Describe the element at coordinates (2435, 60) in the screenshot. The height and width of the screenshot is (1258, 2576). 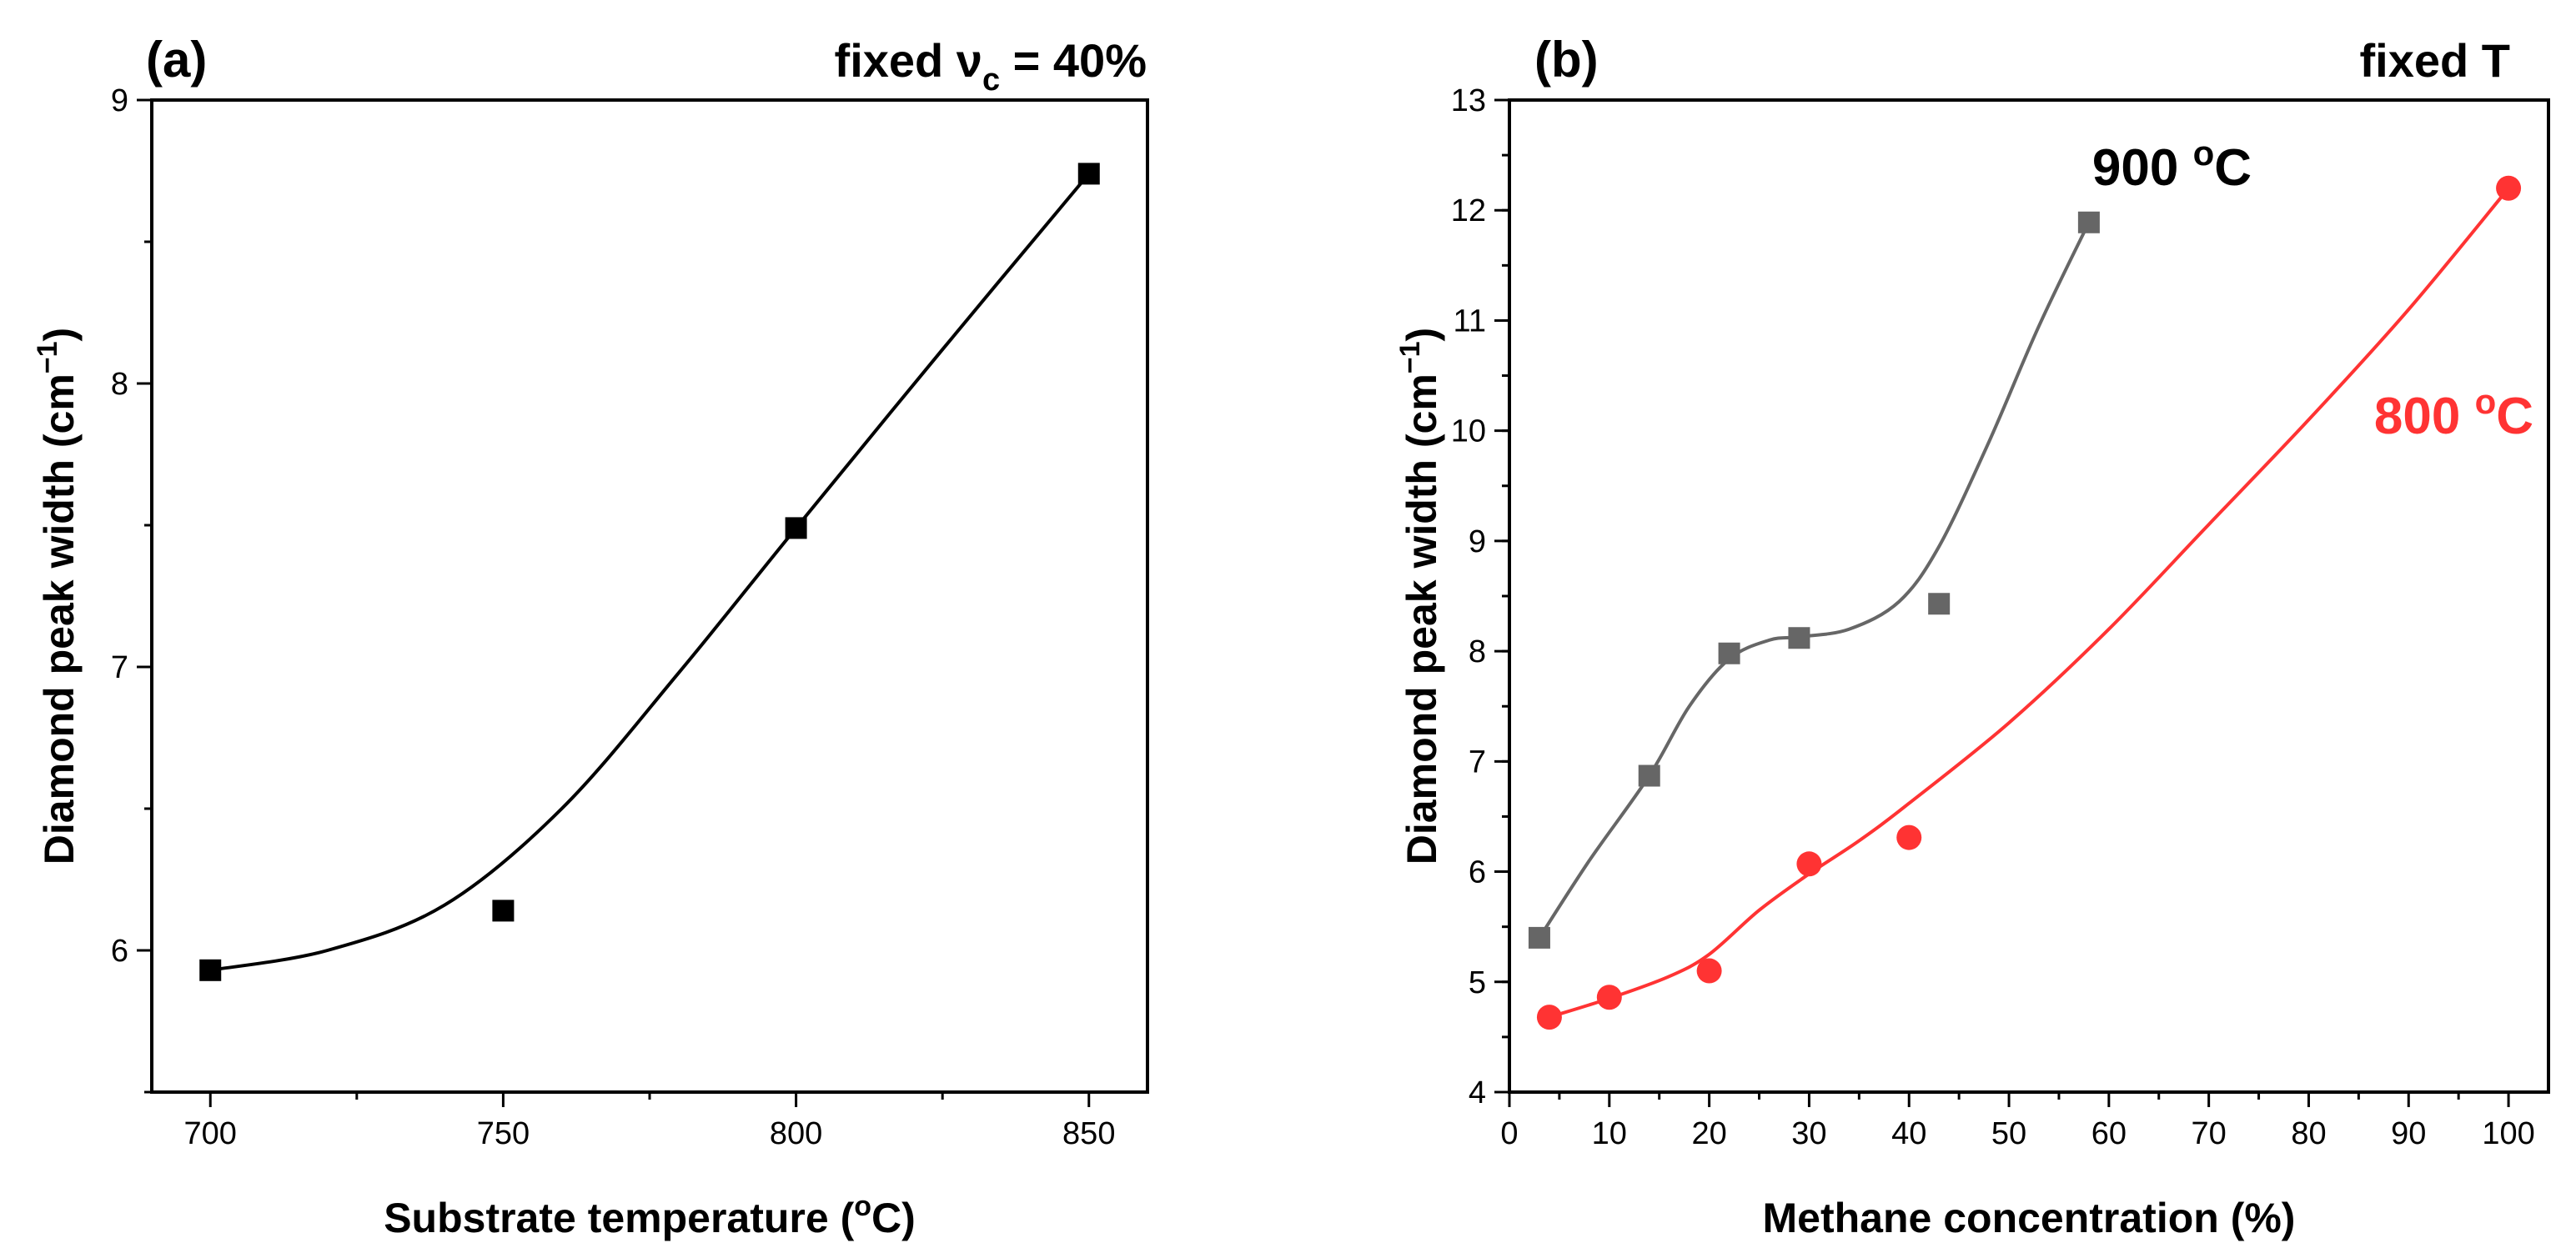
I see `condition-label-b: fixed T` at that location.